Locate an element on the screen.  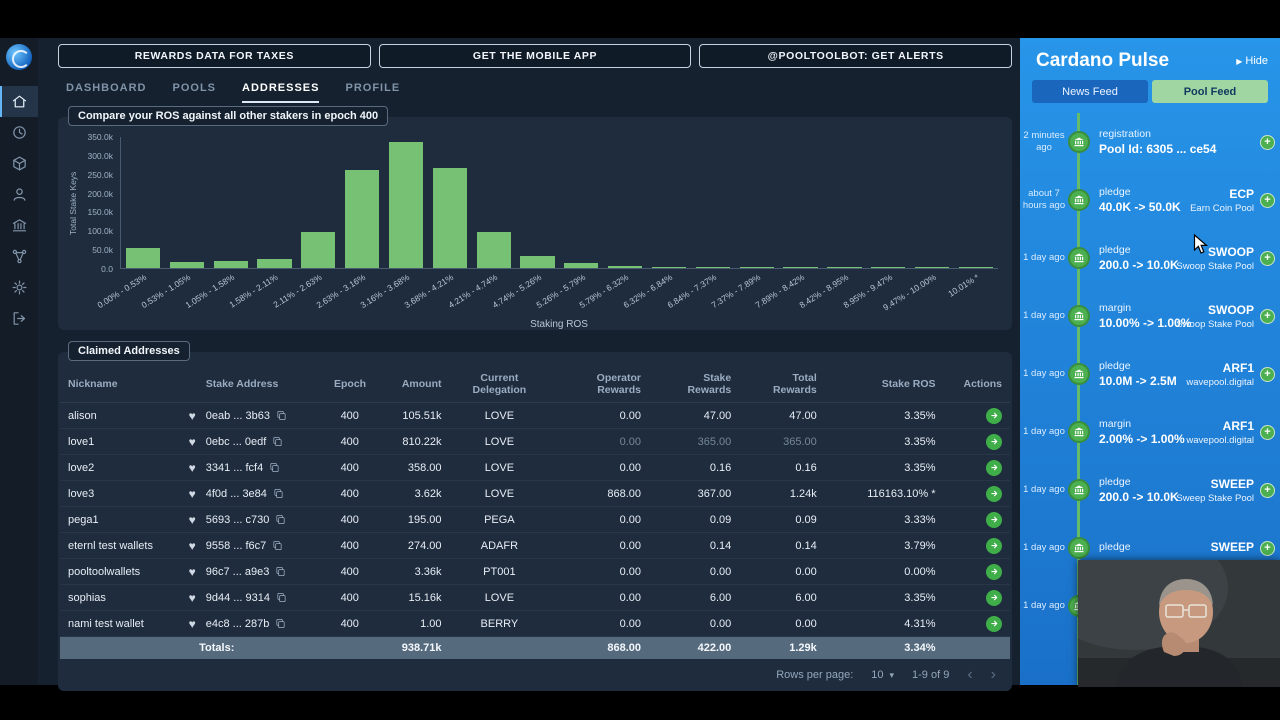
feed-event-type: registration is located at coordinates (1125, 134).